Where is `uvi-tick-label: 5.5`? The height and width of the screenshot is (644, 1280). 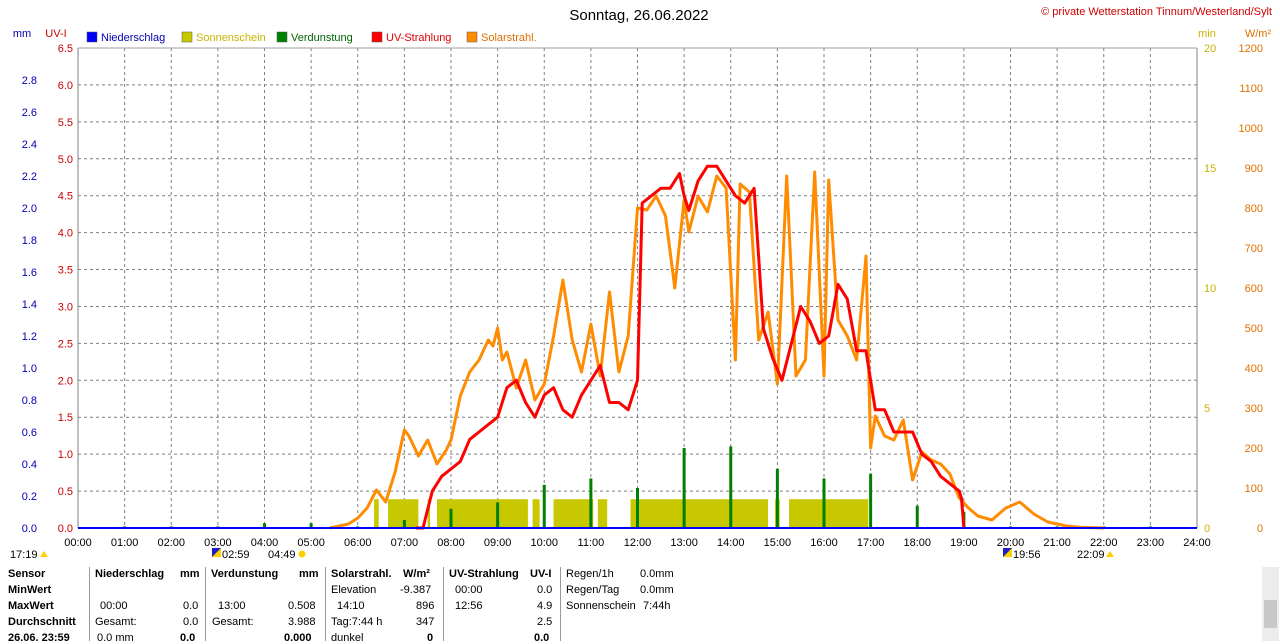 uvi-tick-label: 5.5 is located at coordinates (65, 123).